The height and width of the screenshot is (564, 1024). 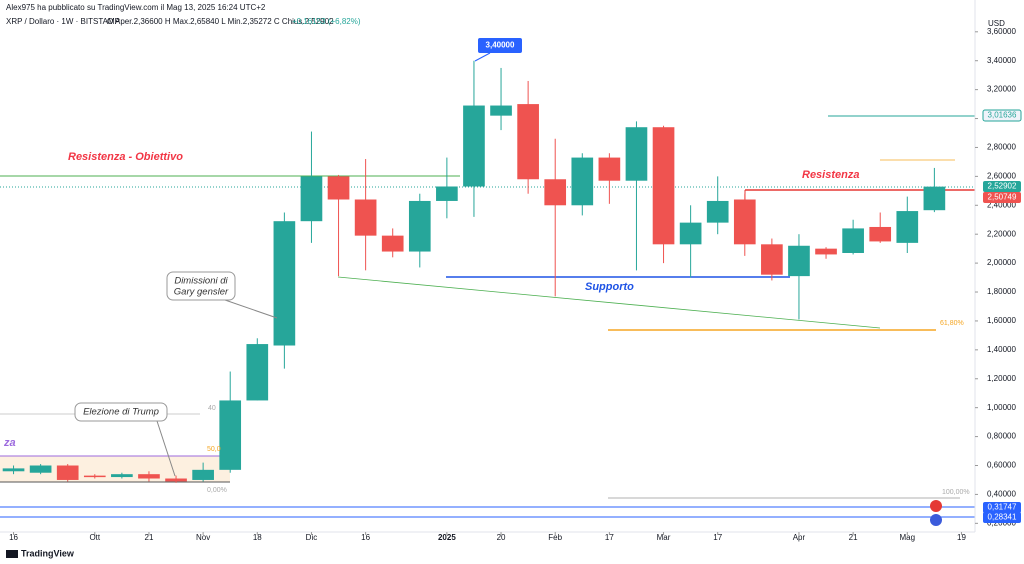 I want to click on alert-icon, so click(x=936, y=506).